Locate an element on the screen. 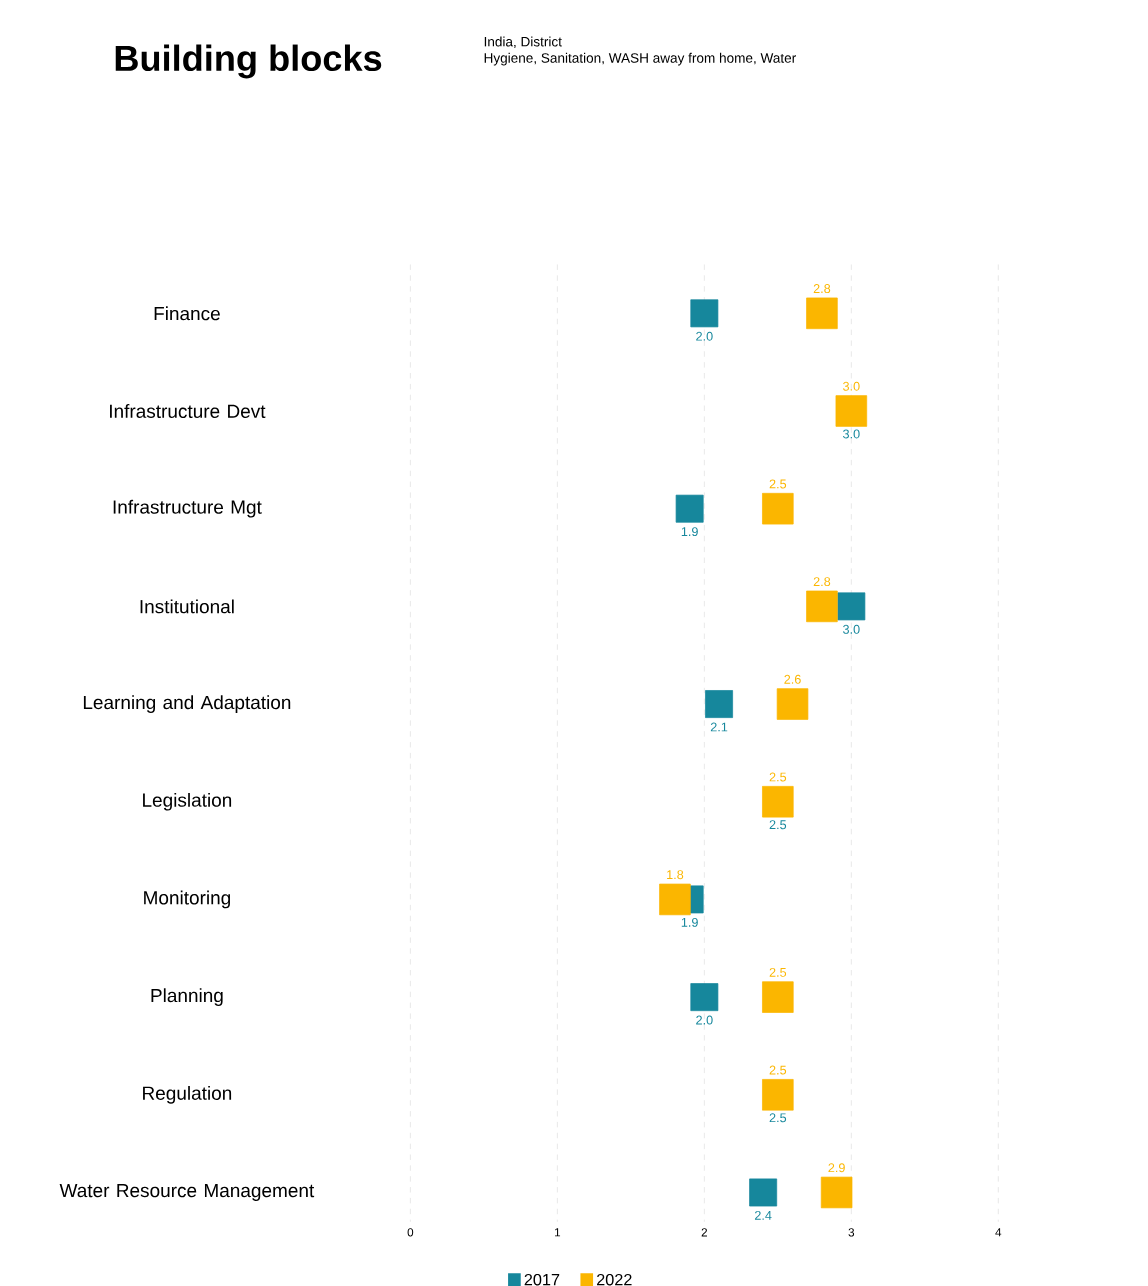 The image size is (1148, 1286). y-tick-label: Infrastructure Devt is located at coordinates (188, 411).